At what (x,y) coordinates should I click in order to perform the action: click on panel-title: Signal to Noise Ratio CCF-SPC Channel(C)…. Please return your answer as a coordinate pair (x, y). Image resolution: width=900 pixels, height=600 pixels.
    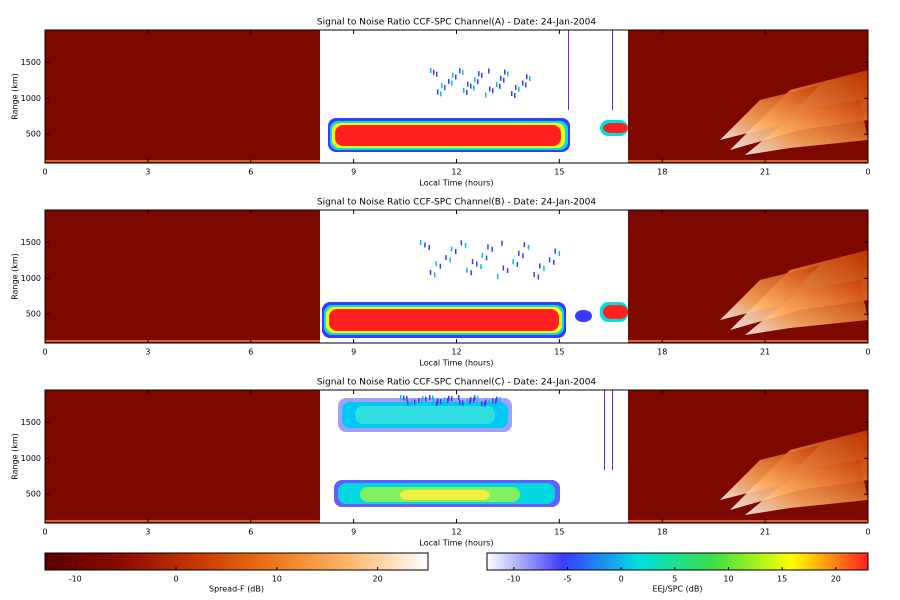
    Looking at the image, I should click on (457, 383).